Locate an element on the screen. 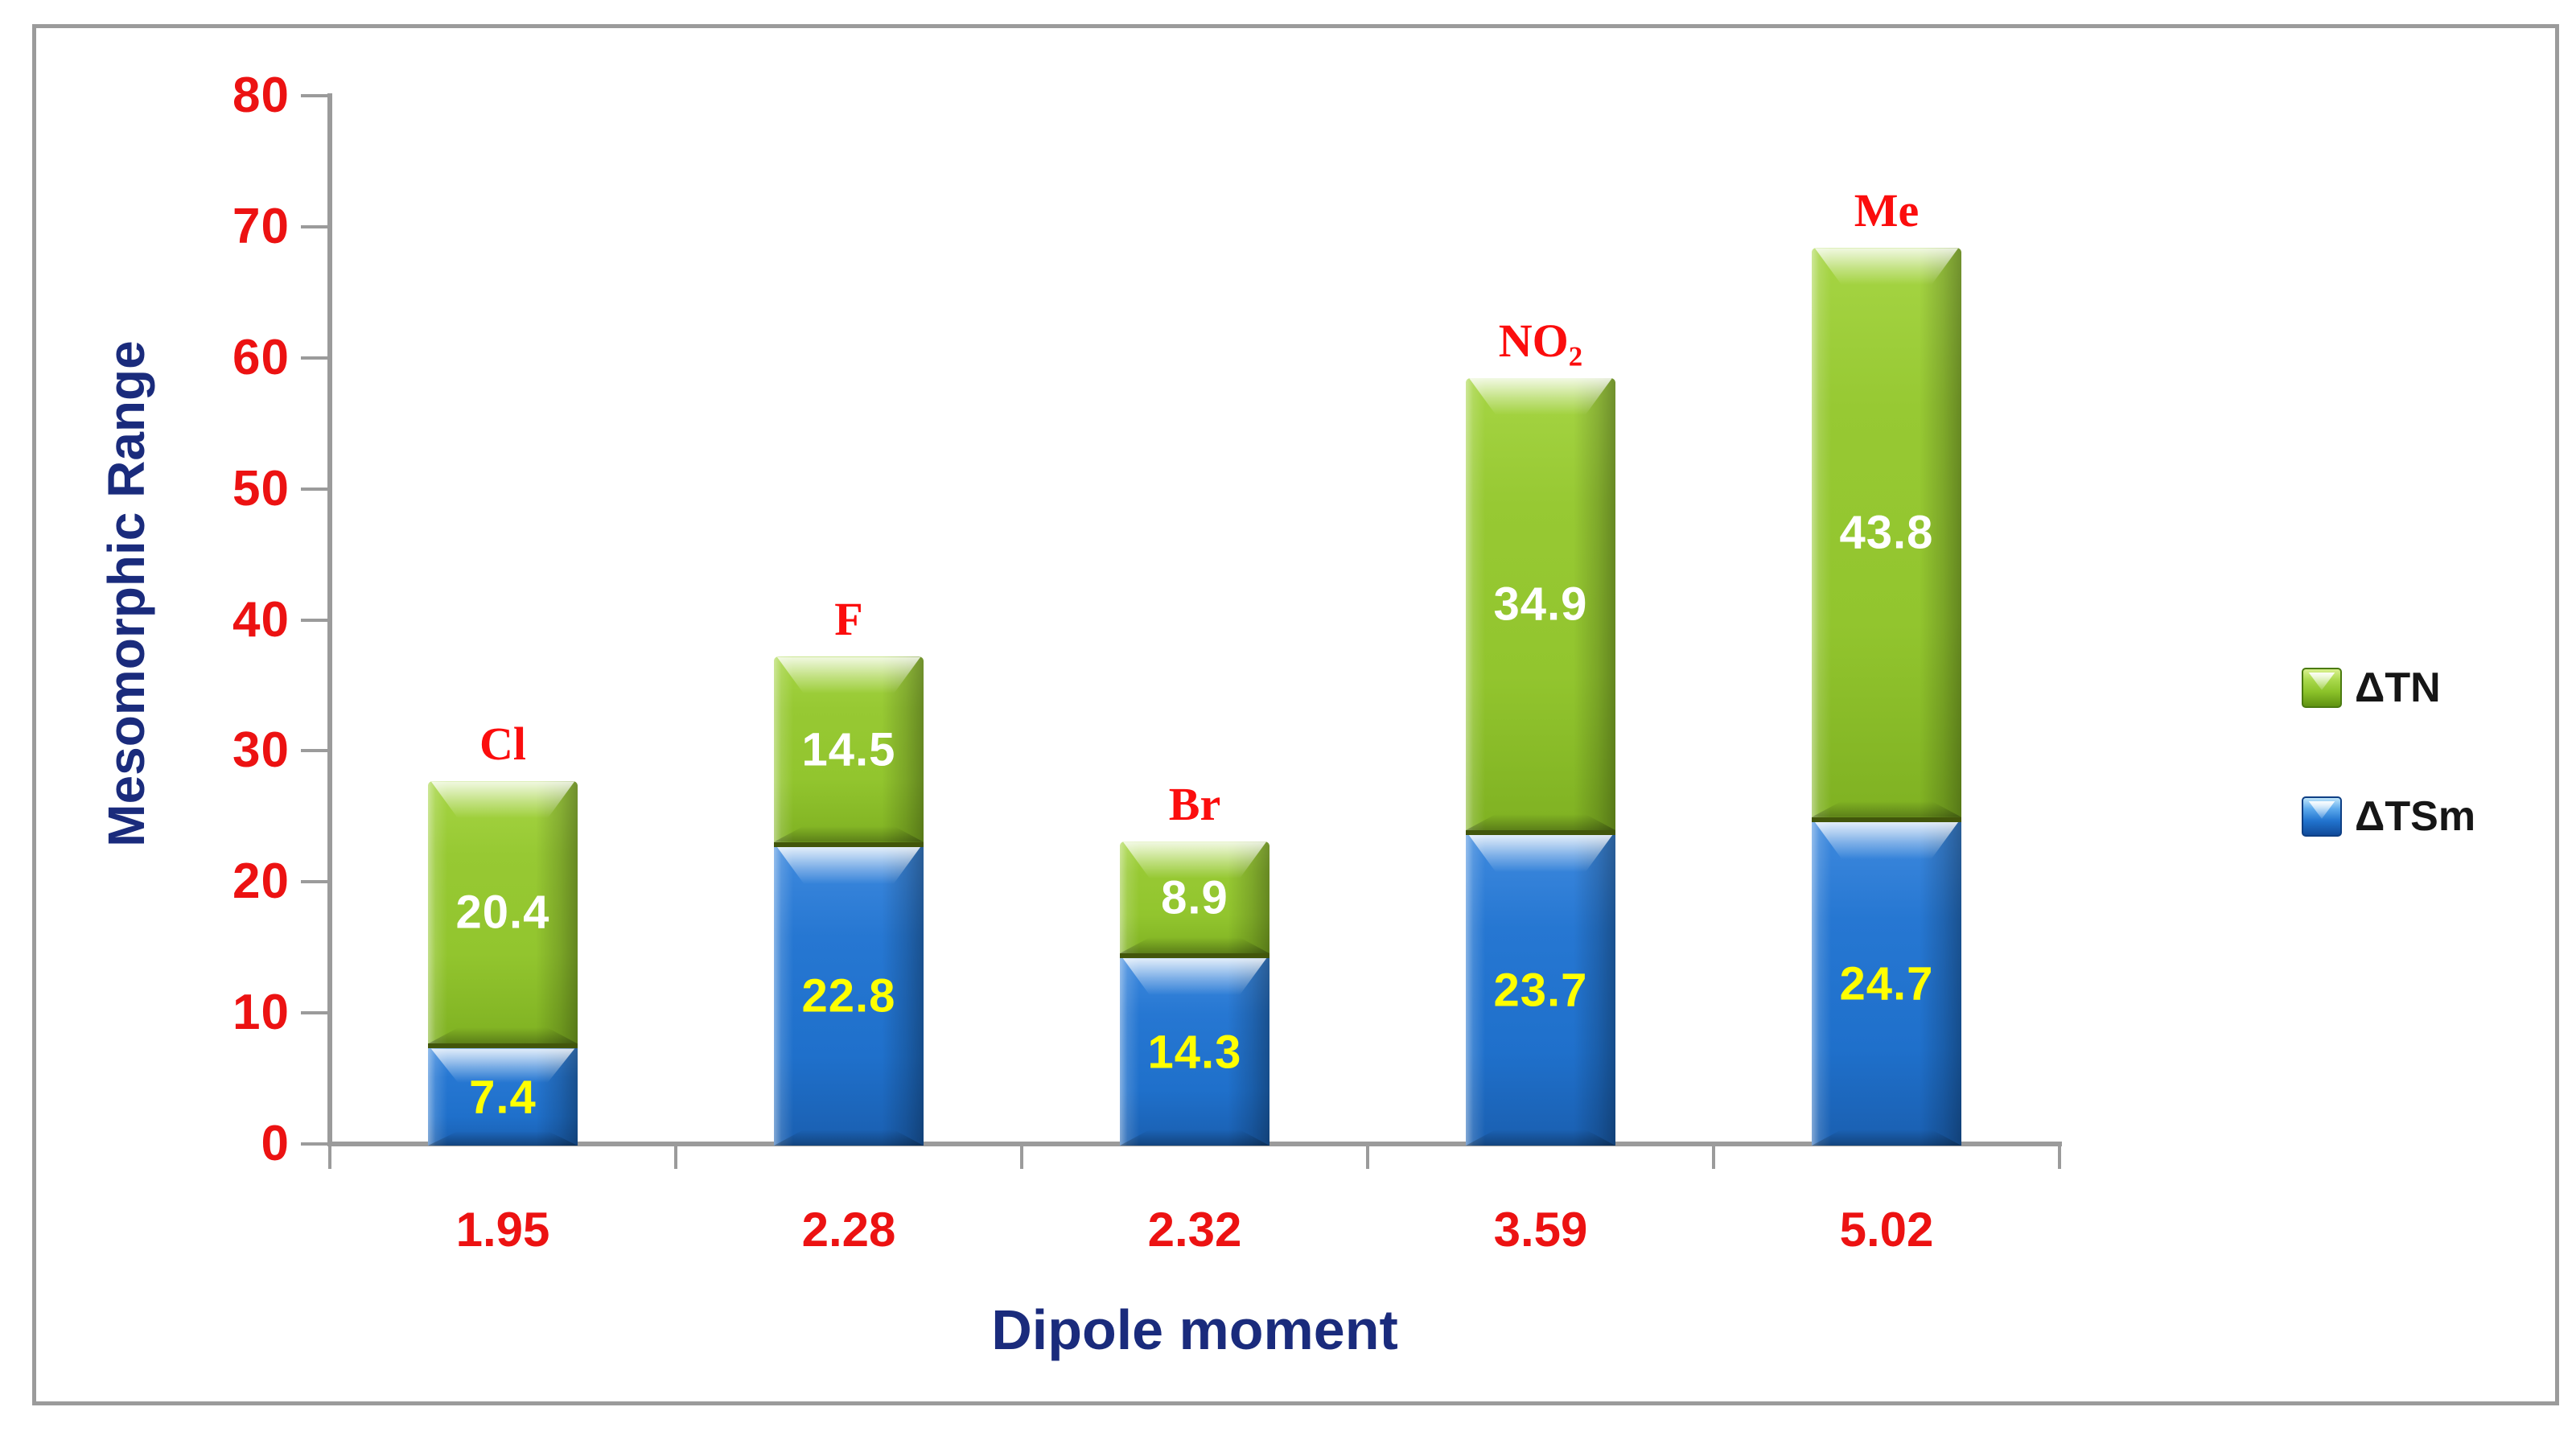 This screenshot has height=1440, width=2576. bar-segment-dtn: 34.9 is located at coordinates (1540, 606).